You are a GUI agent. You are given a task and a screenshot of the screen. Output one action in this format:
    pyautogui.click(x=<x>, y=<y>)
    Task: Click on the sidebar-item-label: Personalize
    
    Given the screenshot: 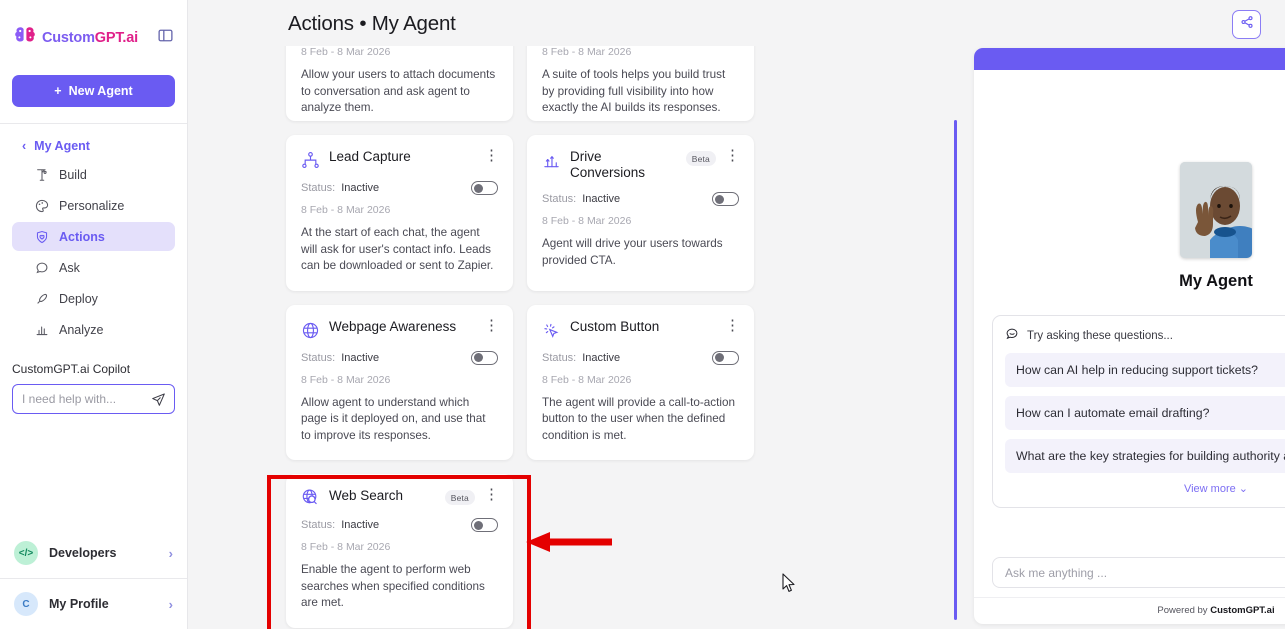 What is the action you would take?
    pyautogui.click(x=92, y=205)
    